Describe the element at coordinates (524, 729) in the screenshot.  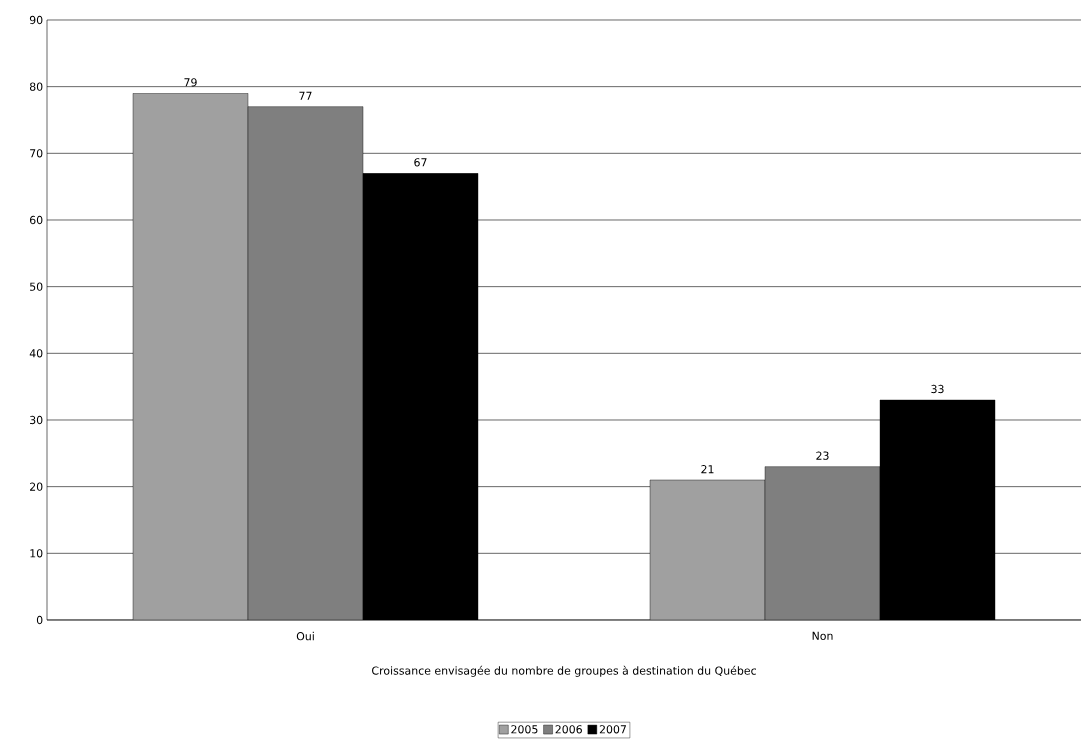
I see `legend-label: 2005` at that location.